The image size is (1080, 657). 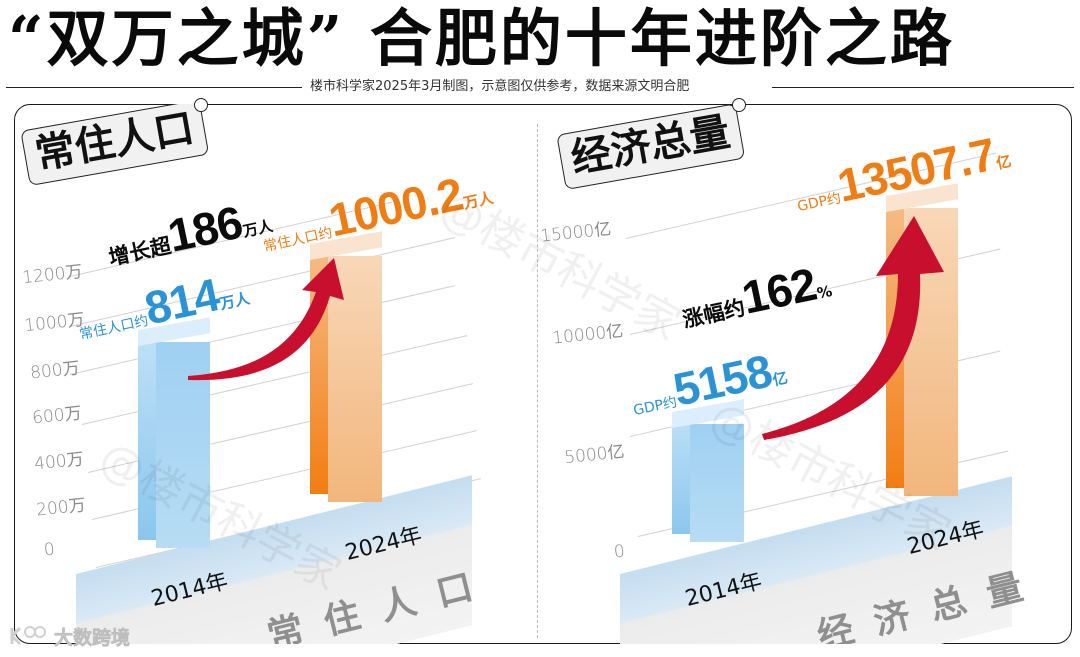 I want to click on brand-name: 大数跨境, so click(x=92, y=637).